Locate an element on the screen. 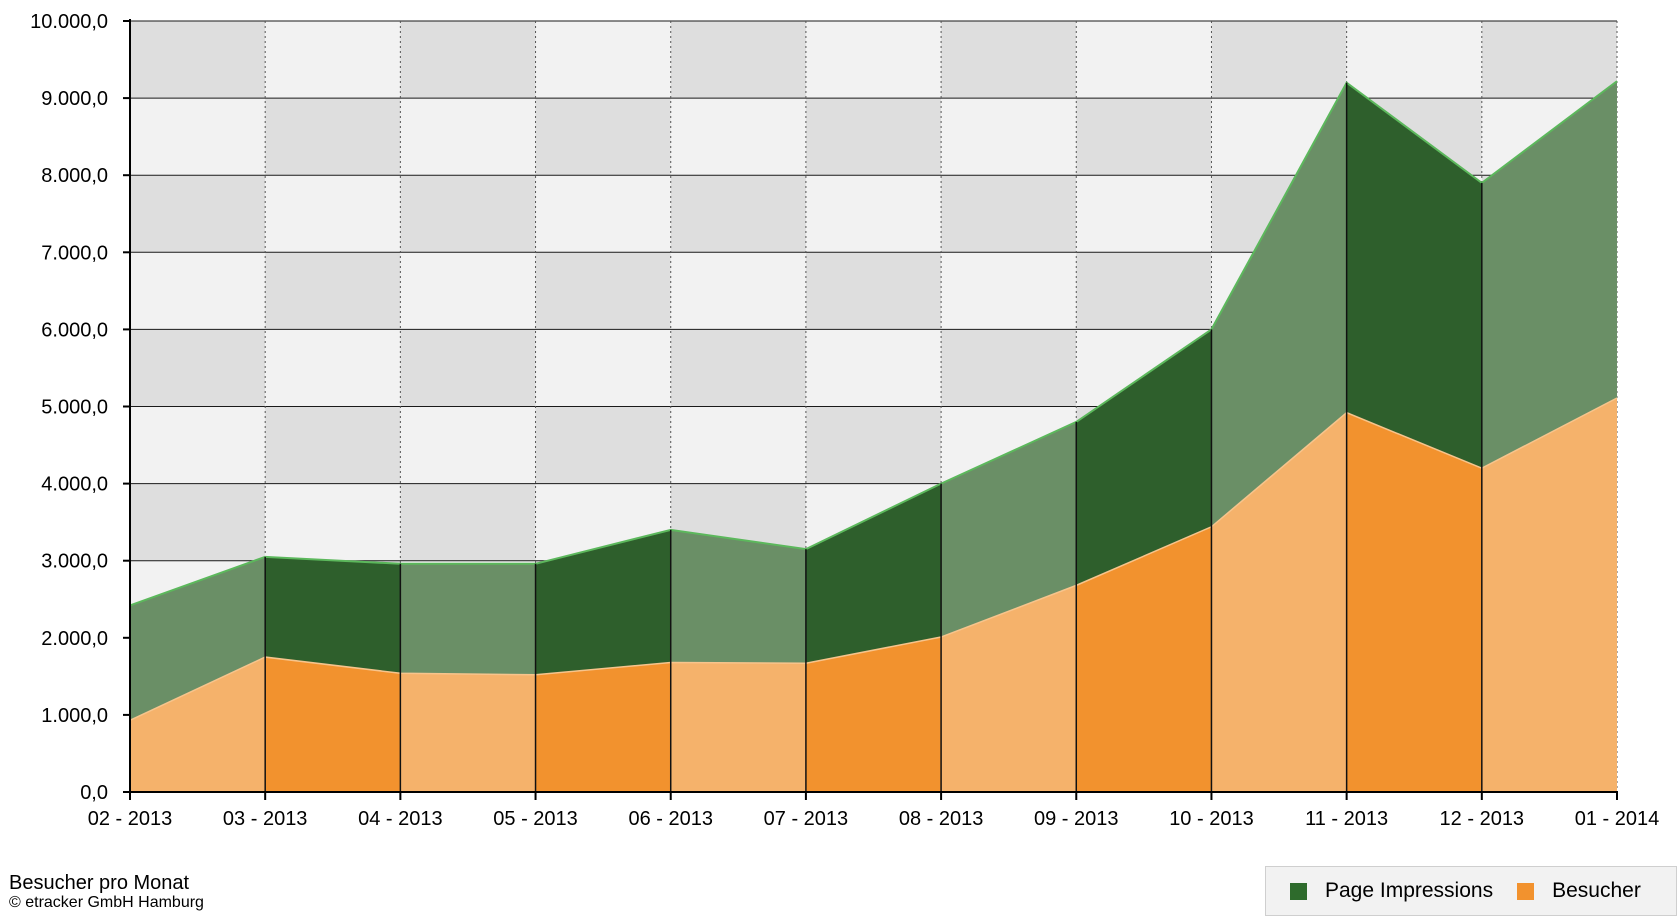 The width and height of the screenshot is (1680, 924). copyright-text: © etracker GmbH Hamburg is located at coordinates (106, 902).